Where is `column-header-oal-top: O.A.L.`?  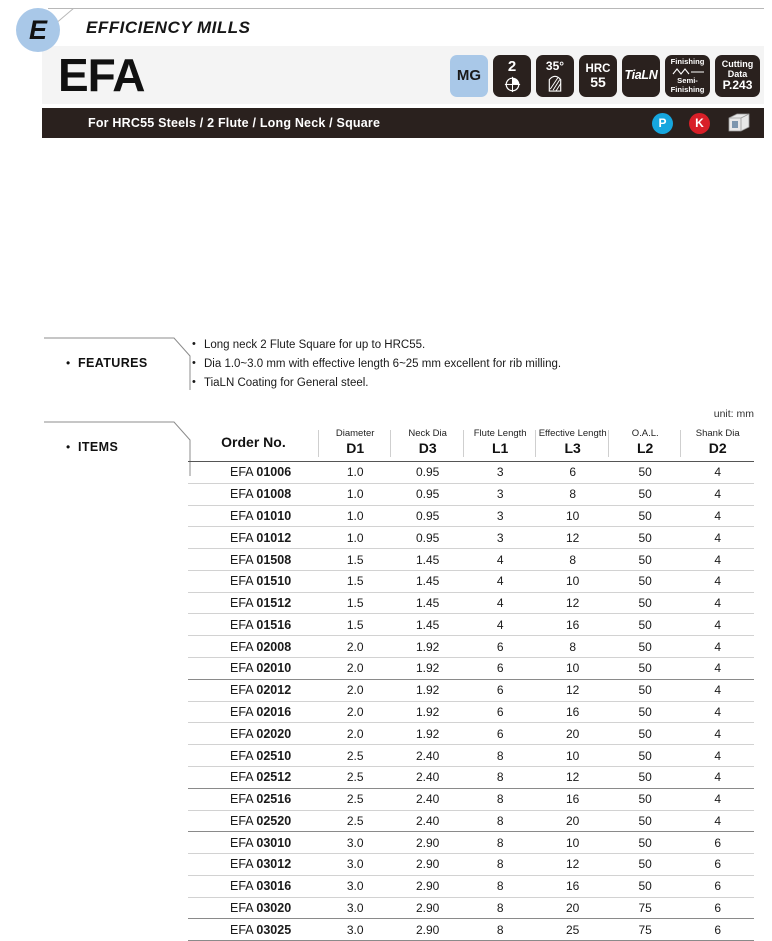
column-header-oal-top: O.A.L. is located at coordinates (645, 433).